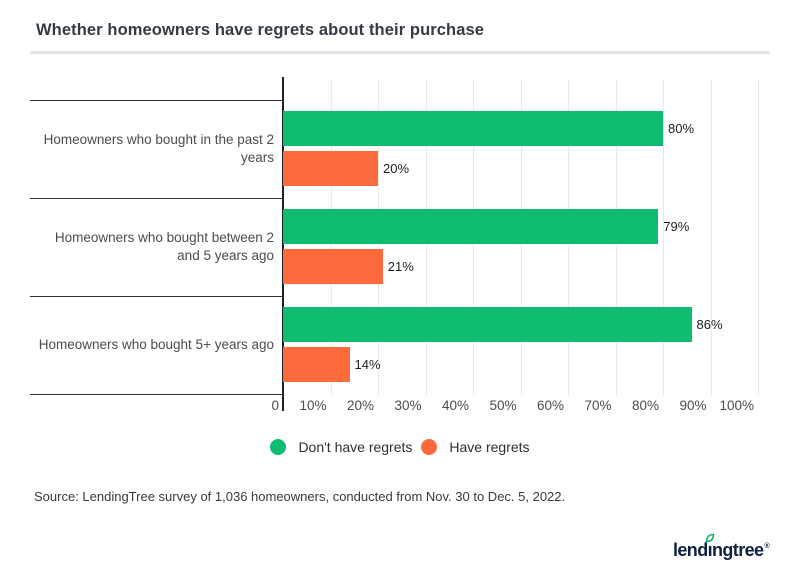 The height and width of the screenshot is (581, 800). I want to click on bar-value-label: 20%, so click(396, 168).